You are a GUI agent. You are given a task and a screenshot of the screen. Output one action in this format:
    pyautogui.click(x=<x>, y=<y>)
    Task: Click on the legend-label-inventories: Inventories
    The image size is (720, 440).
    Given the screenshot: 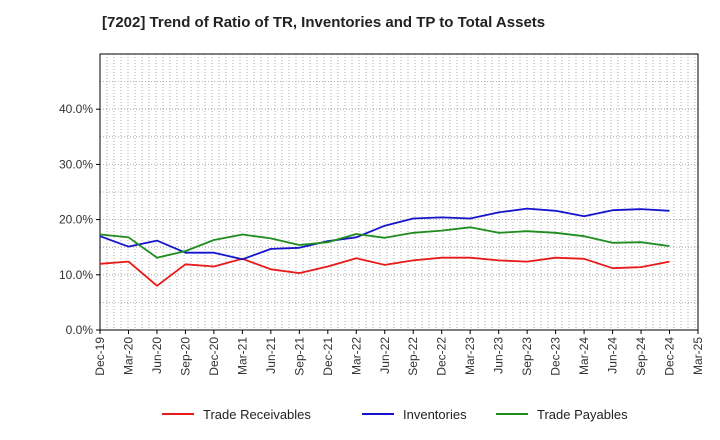 What is the action you would take?
    pyautogui.click(x=435, y=414)
    